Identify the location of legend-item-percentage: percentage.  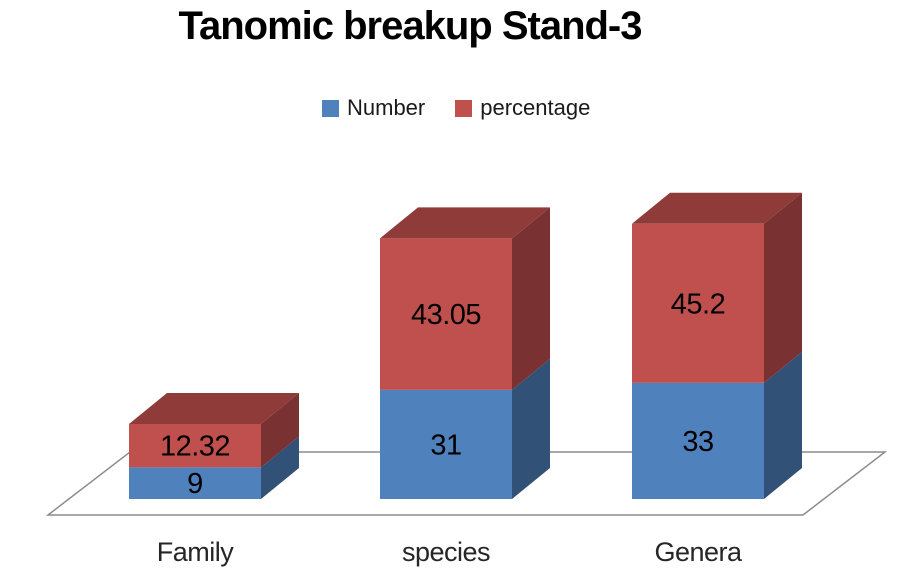
(522, 108).